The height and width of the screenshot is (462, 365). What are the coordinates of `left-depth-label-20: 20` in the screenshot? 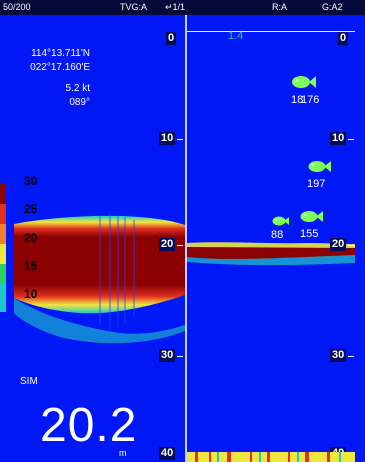 It's located at (167, 244).